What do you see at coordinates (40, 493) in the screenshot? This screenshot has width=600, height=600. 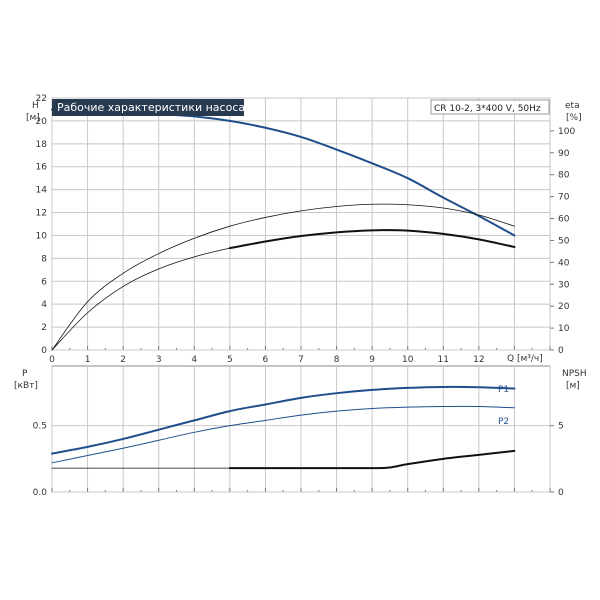 I see `y-tick-label: 0.0` at bounding box center [40, 493].